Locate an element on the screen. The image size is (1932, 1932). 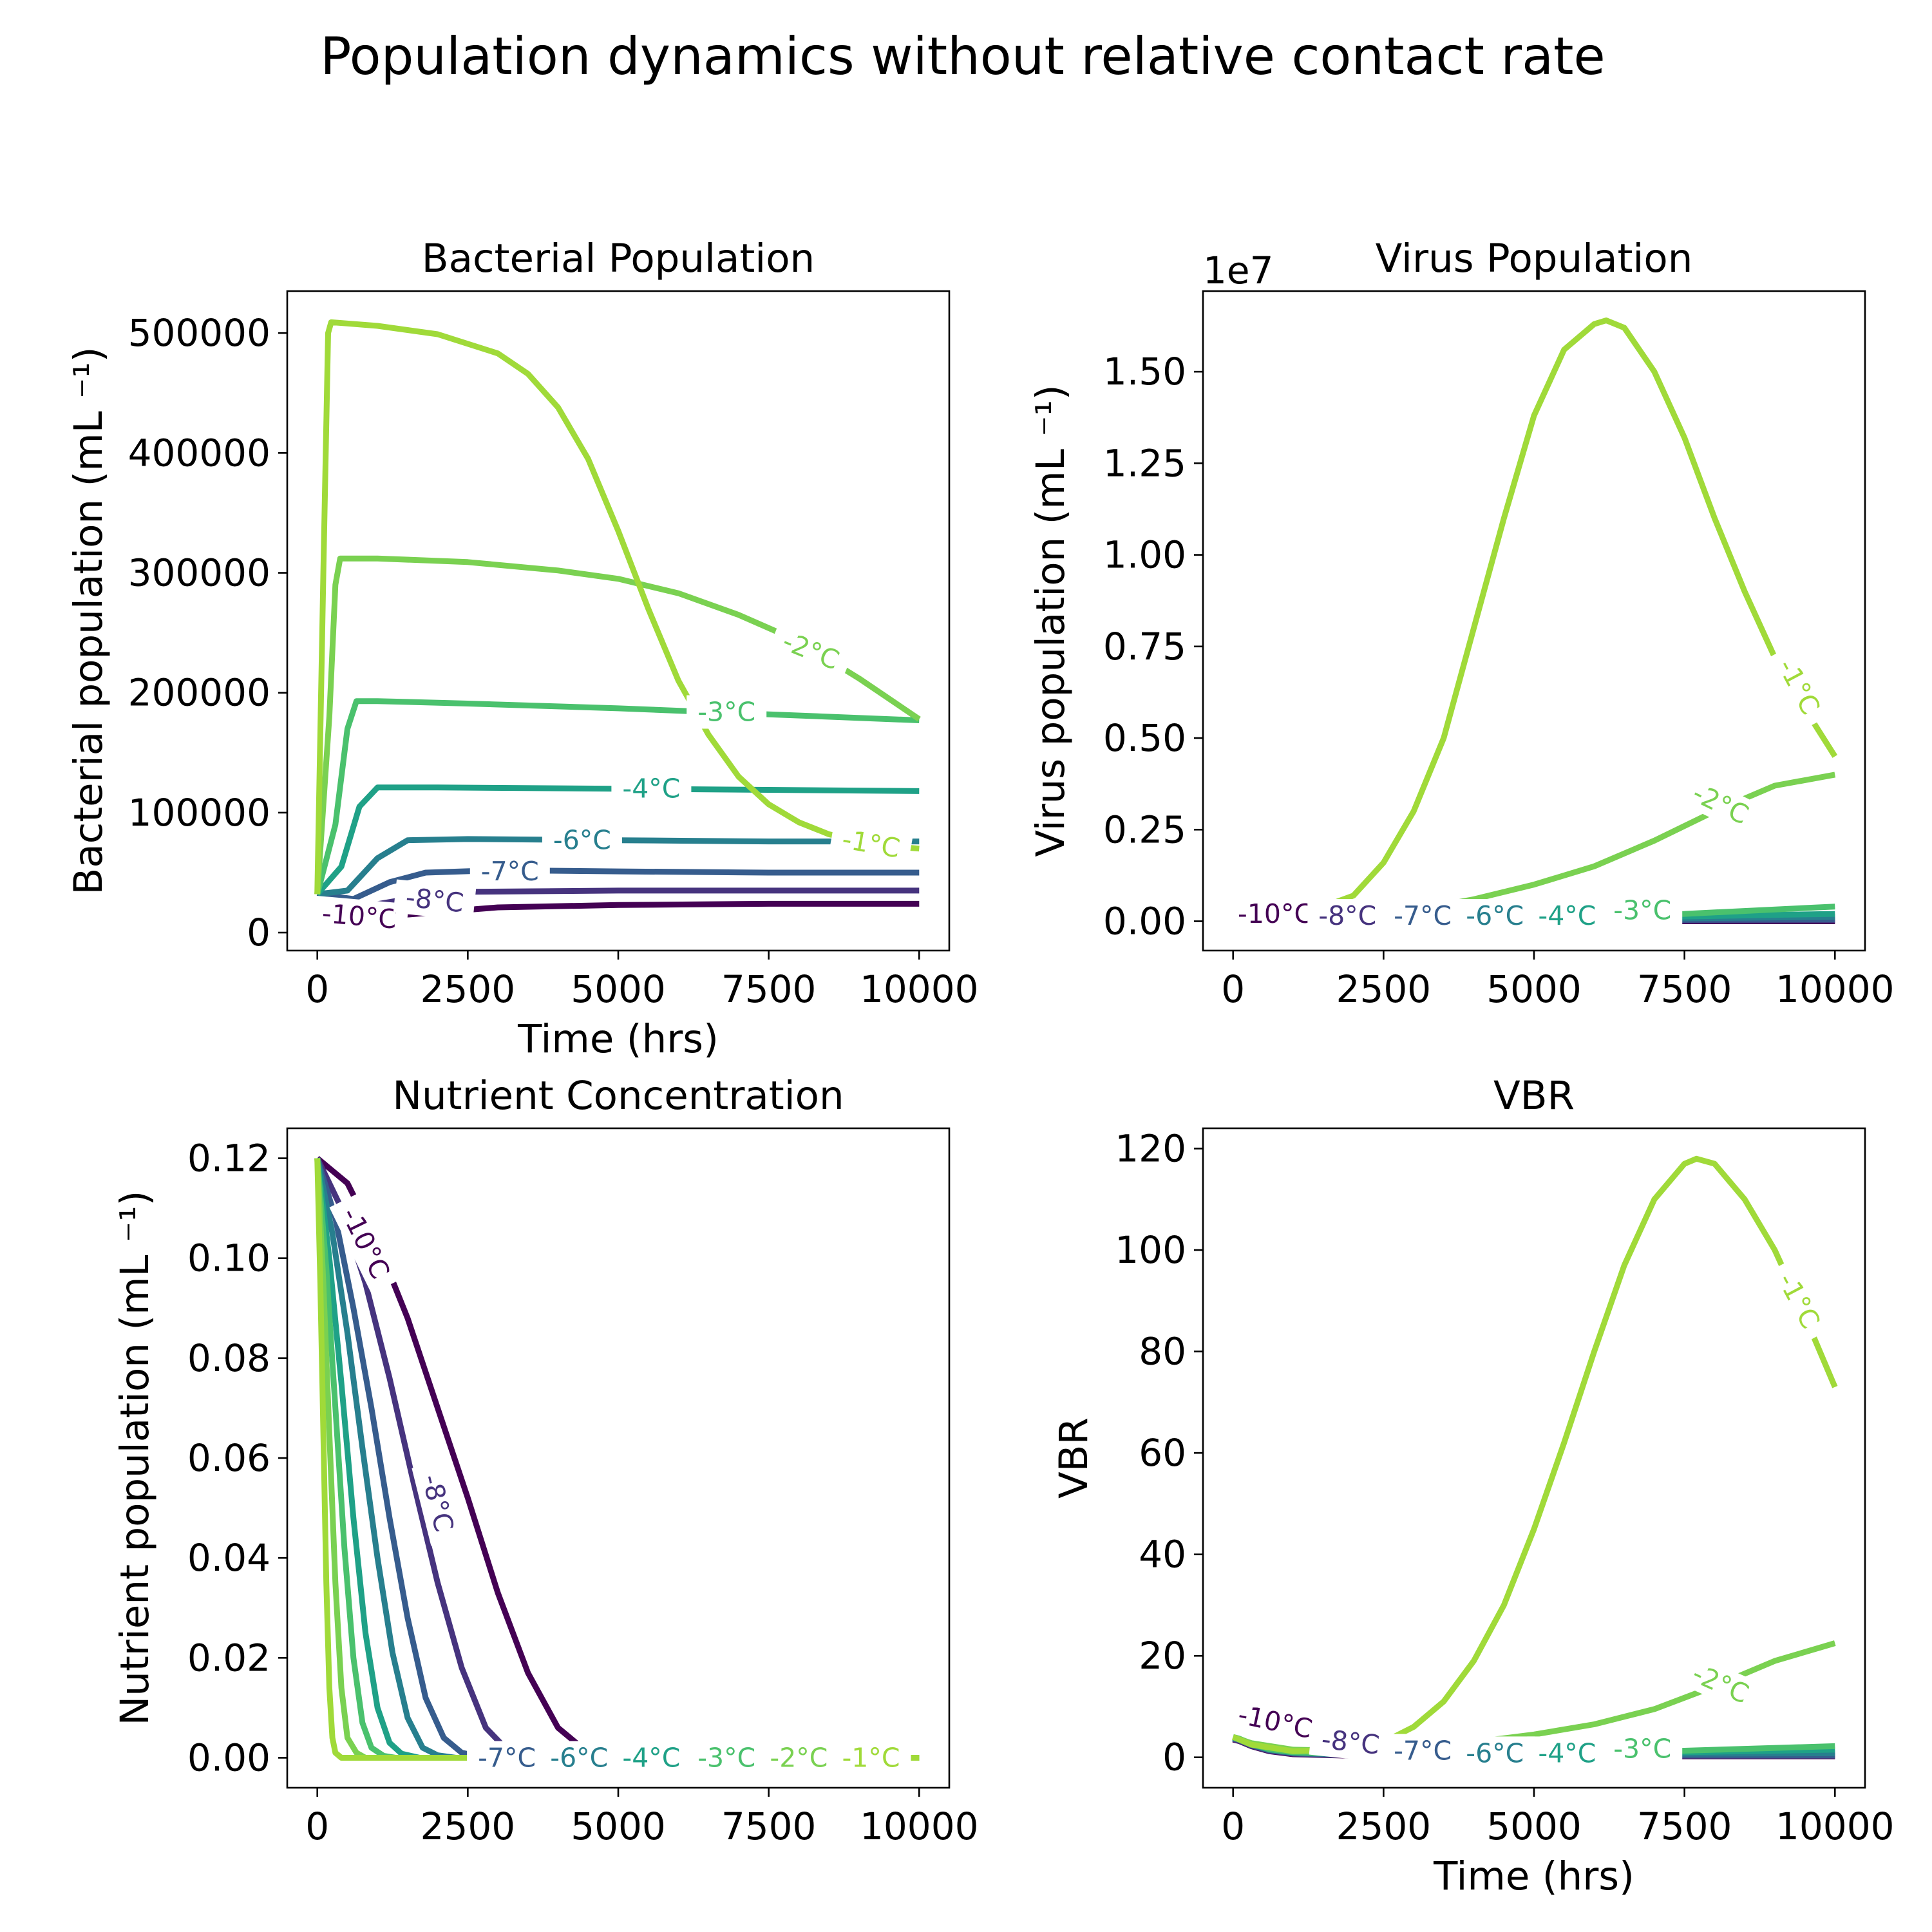
nutrient-series-label-text: -4°C is located at coordinates (651, 1758).